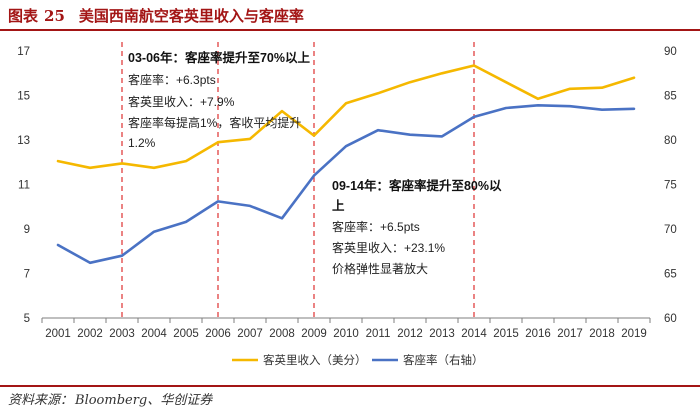 The height and width of the screenshot is (419, 700). I want to click on x-axis-tick-label: 2006, so click(218, 334).